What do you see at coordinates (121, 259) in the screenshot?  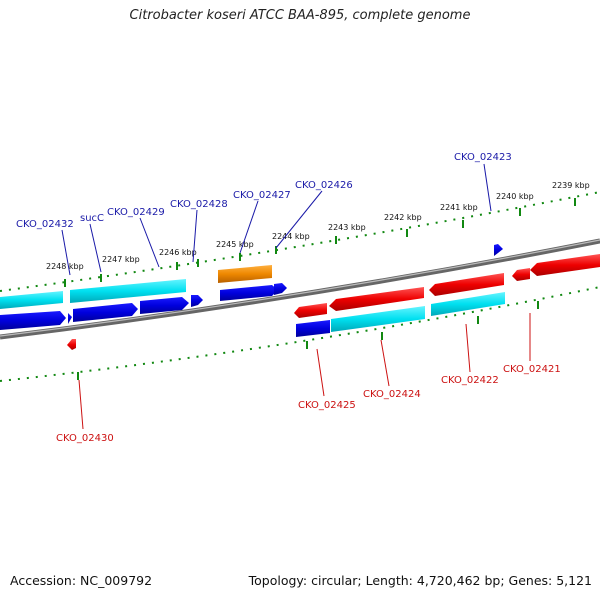 I see `scale-label: 2247 kbp` at bounding box center [121, 259].